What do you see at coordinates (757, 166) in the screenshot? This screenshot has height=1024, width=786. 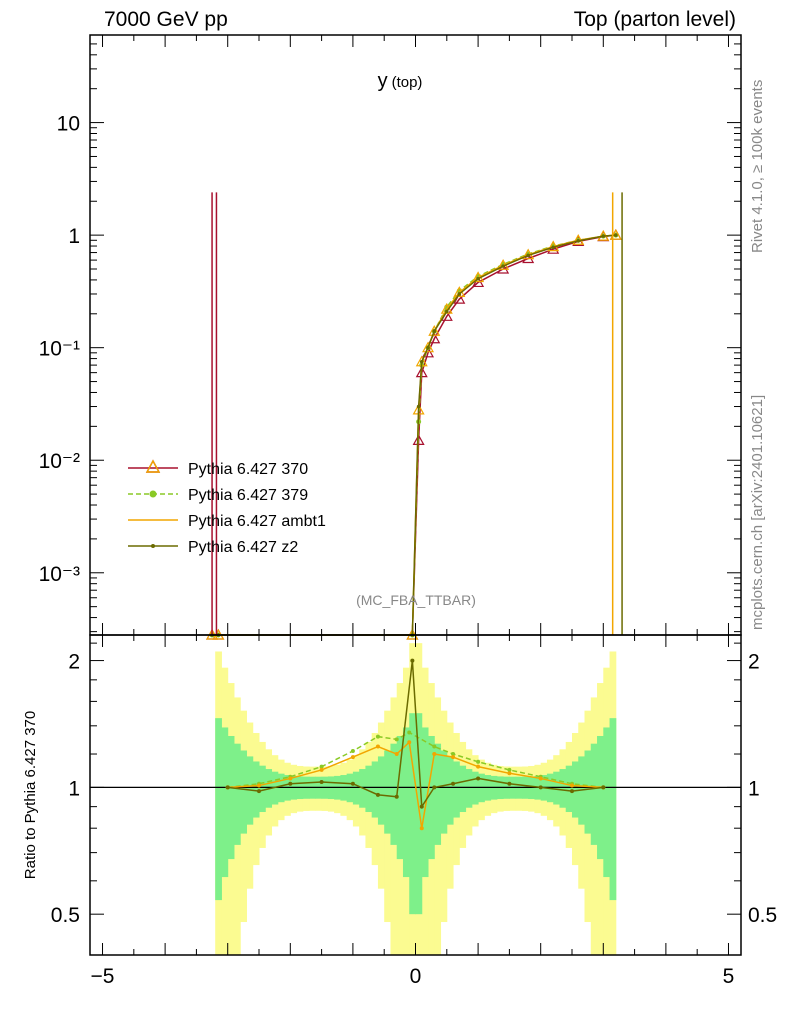 I see `rivet-label: Rivet 4.1.0, ≥ 100k events` at bounding box center [757, 166].